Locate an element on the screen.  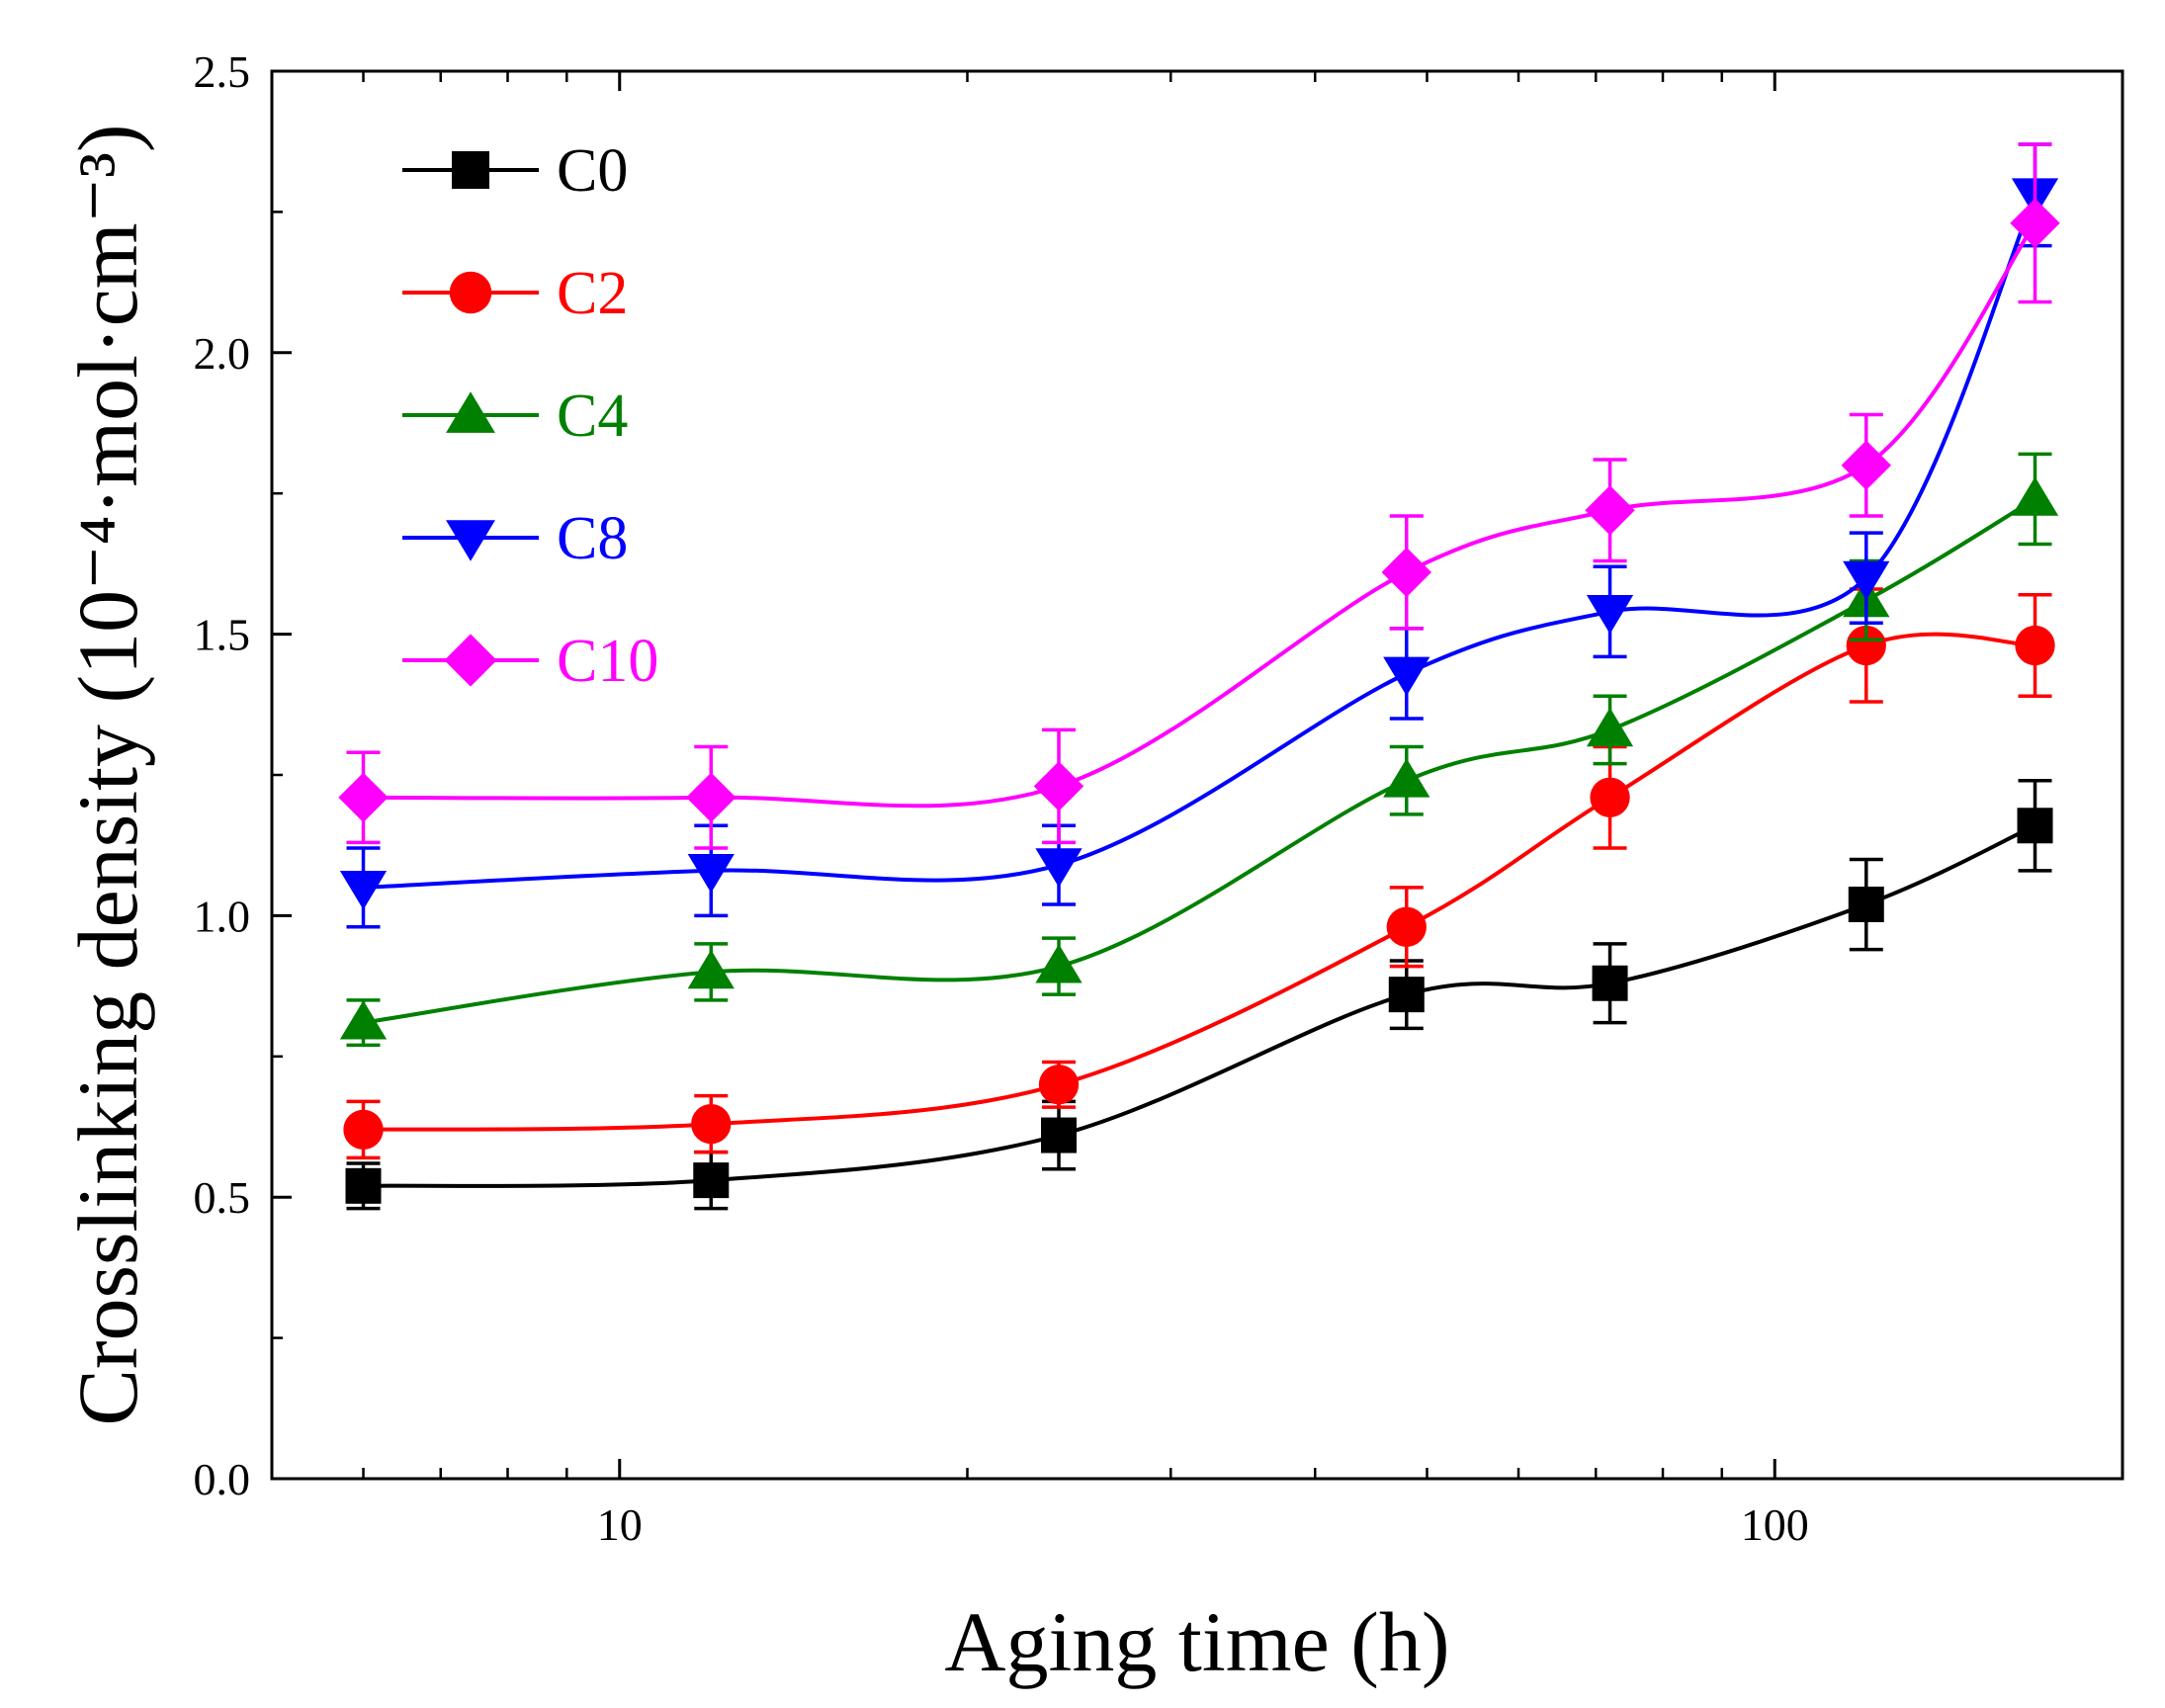
legend-item-c2: C2 is located at coordinates (515, 293).